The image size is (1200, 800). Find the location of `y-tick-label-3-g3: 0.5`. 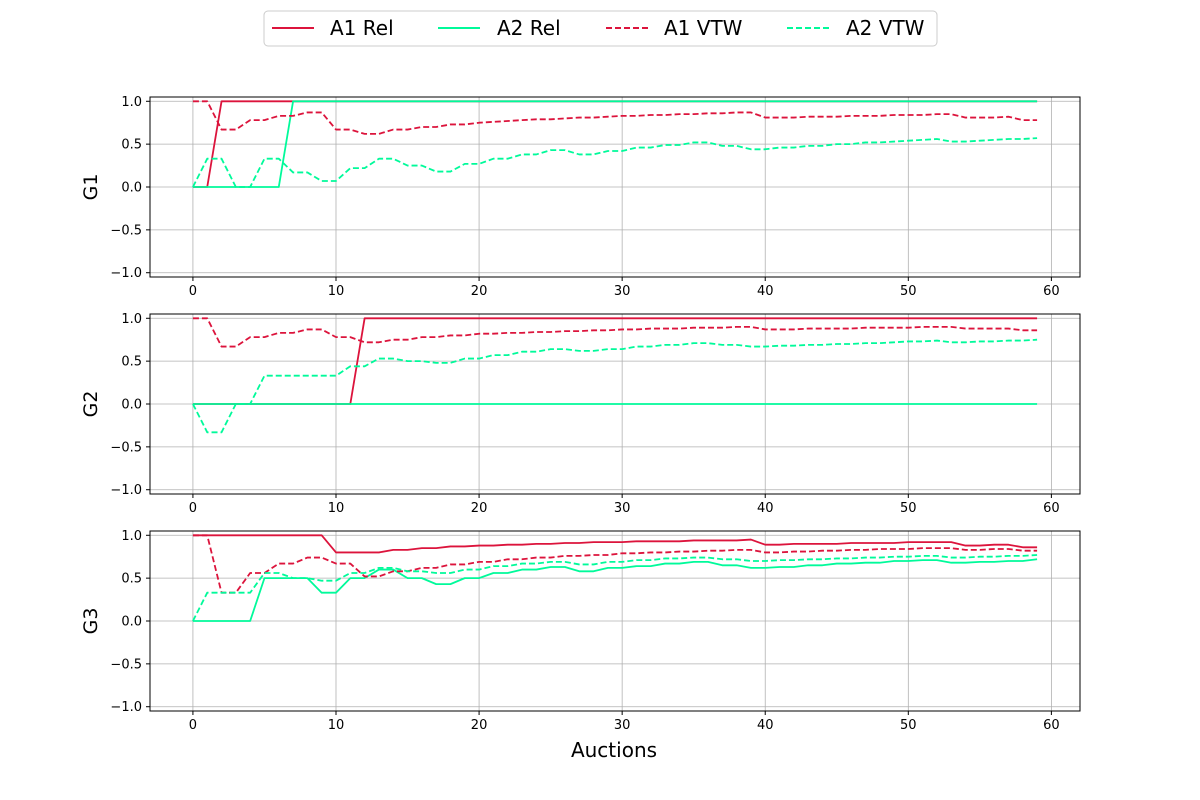

y-tick-label-3-g3: 0.5 is located at coordinates (131, 579).